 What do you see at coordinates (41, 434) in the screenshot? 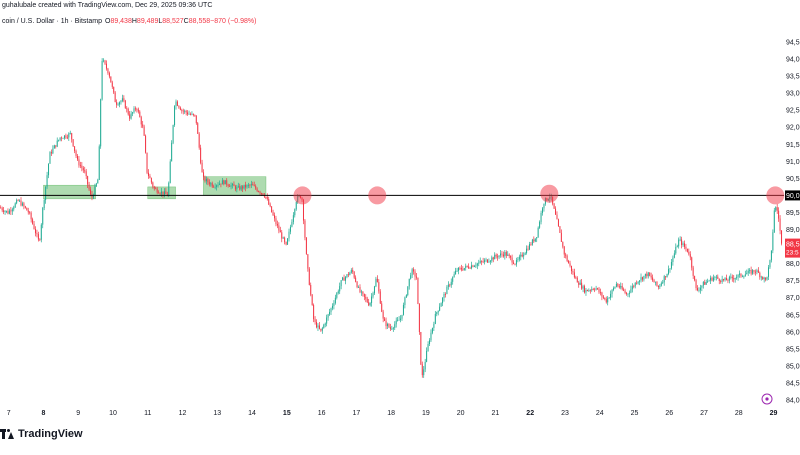
I see `tradingview-brand: TradingView` at bounding box center [41, 434].